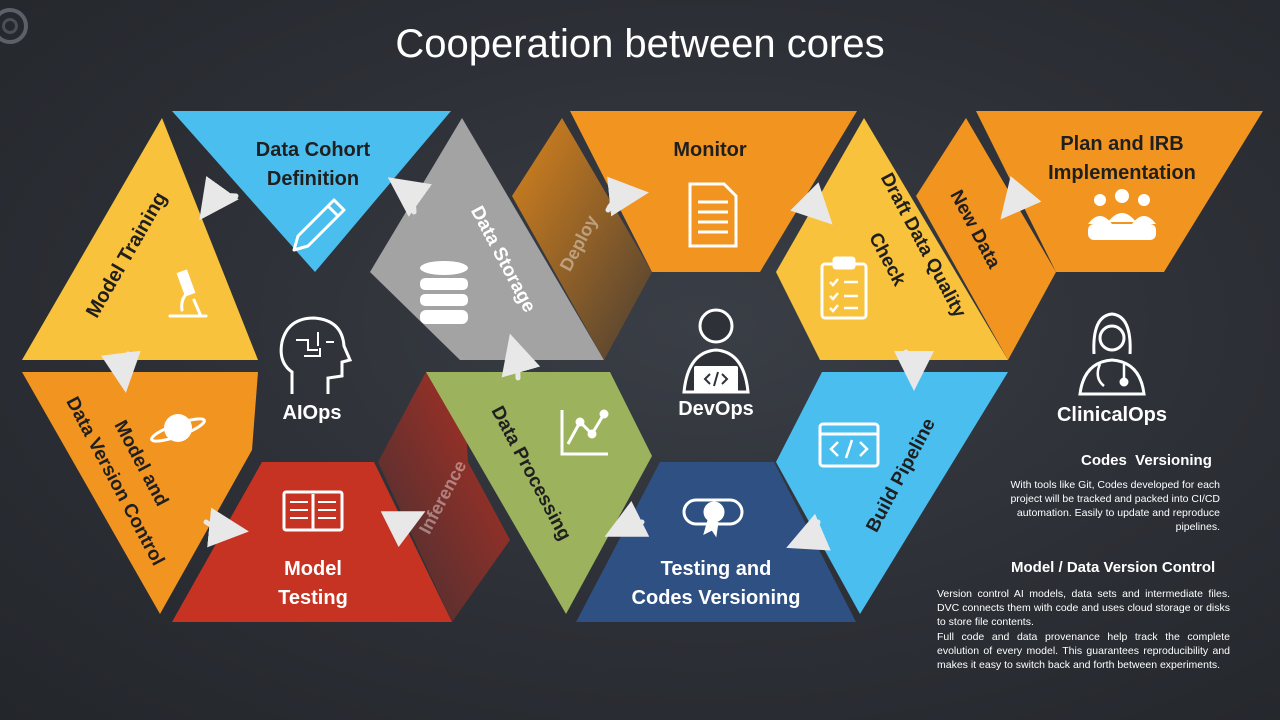  What do you see at coordinates (444, 497) in the screenshot?
I see `segment-inference` at bounding box center [444, 497].